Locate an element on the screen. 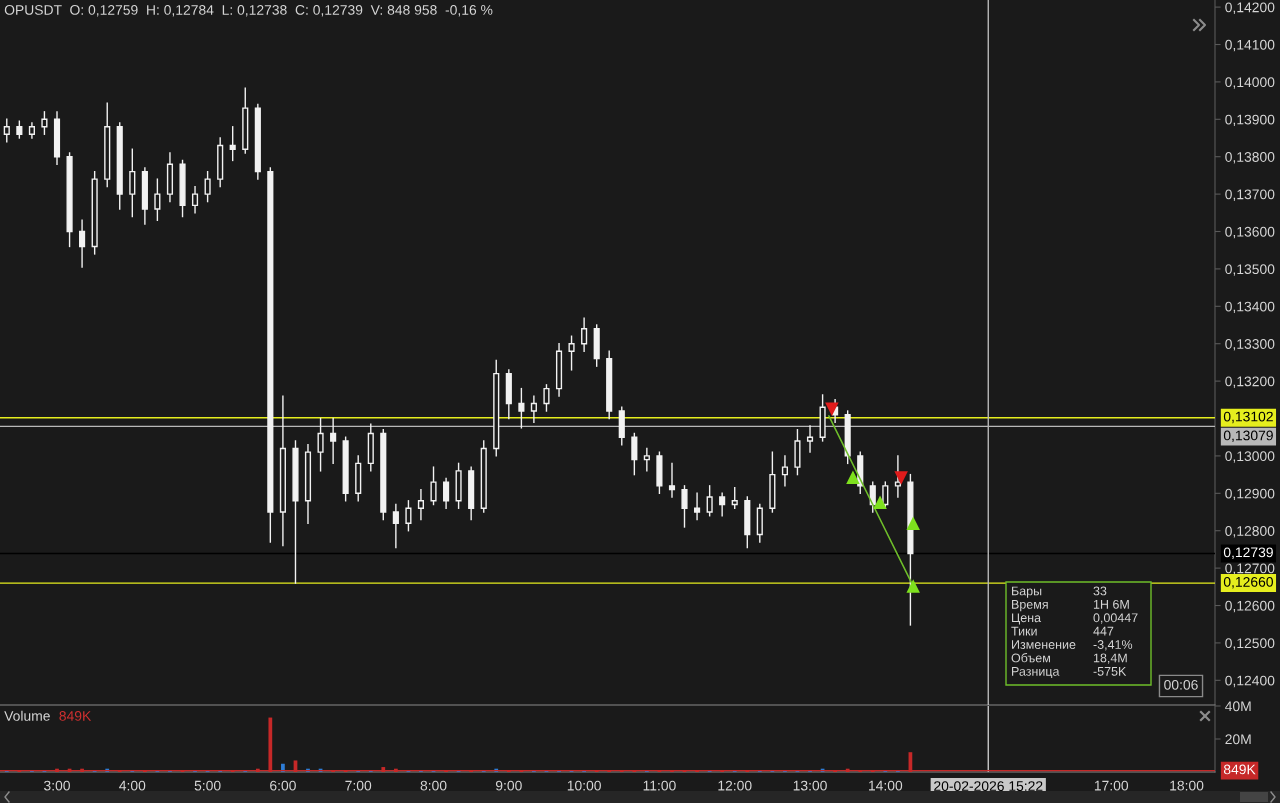 This screenshot has height=803, width=1280. ref-line-label: 0,13102 is located at coordinates (1248, 417).